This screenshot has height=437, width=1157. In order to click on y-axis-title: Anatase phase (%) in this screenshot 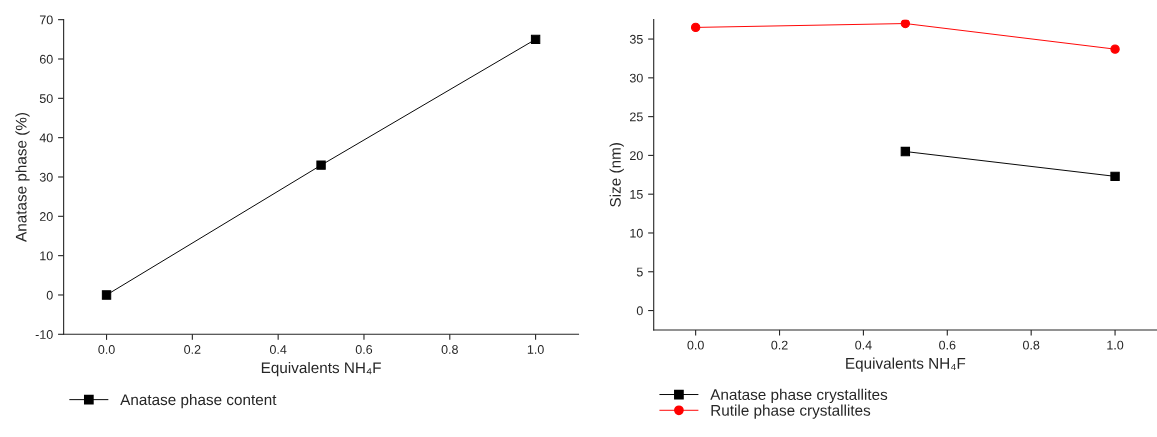, I will do `click(22, 177)`.